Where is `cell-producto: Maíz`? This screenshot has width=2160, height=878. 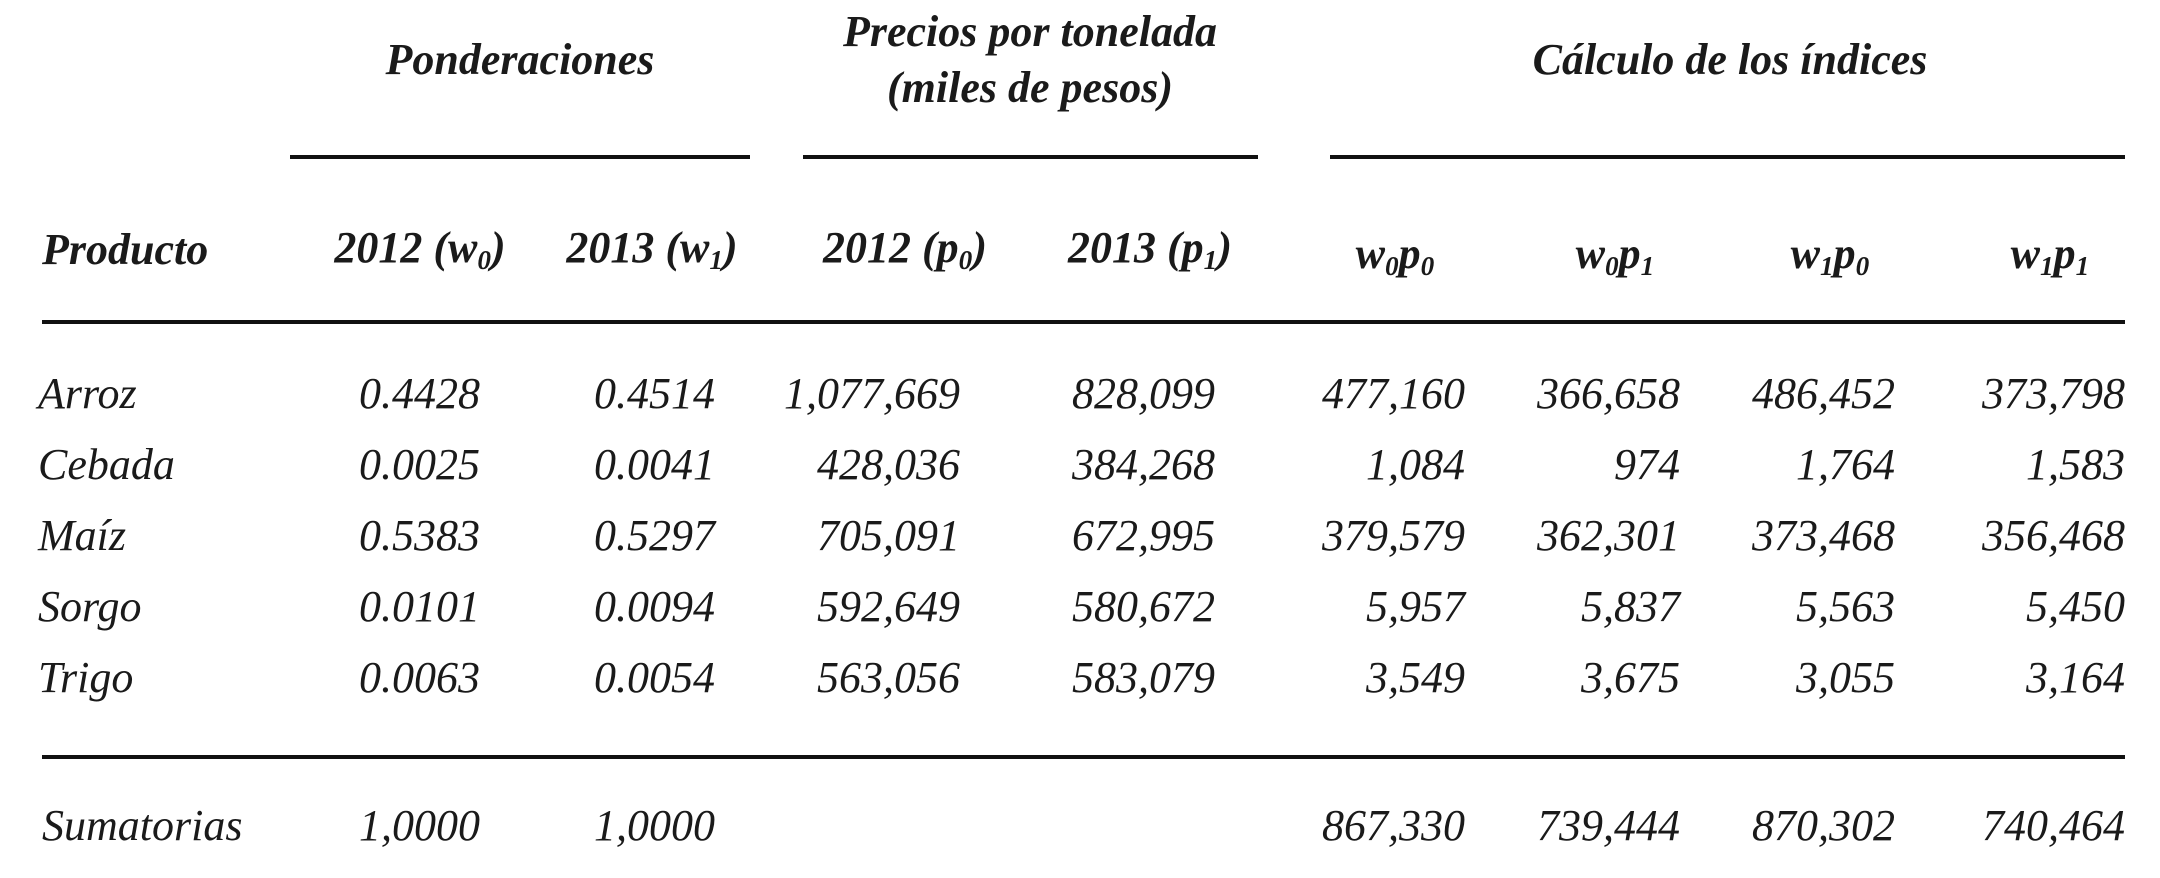 cell-producto: Maíz is located at coordinates (82, 535).